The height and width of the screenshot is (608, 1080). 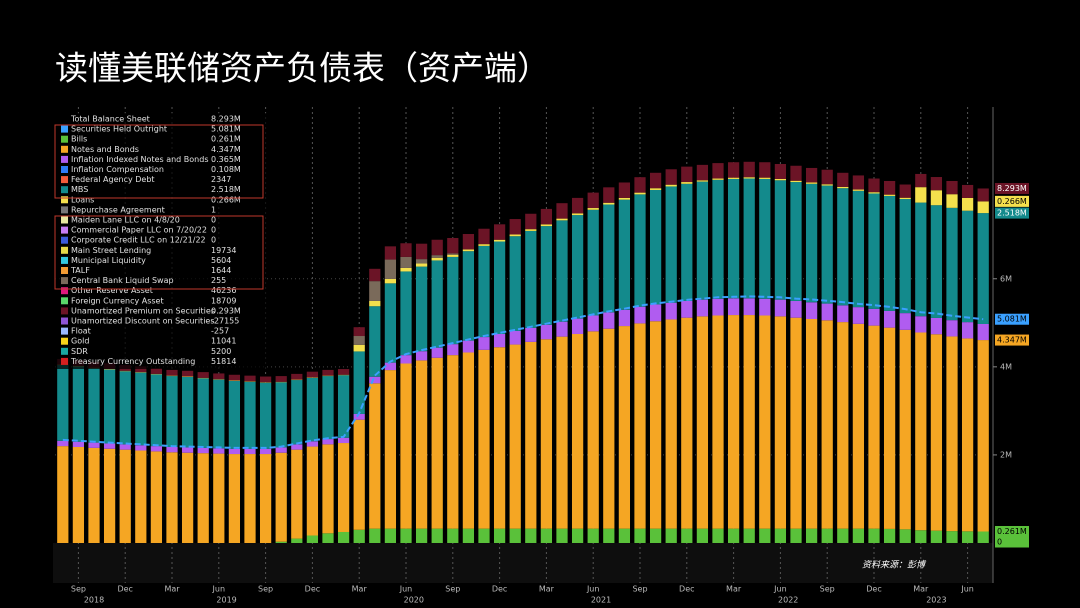 What do you see at coordinates (601, 600) in the screenshot?
I see `x-year-label: 2021` at bounding box center [601, 600].